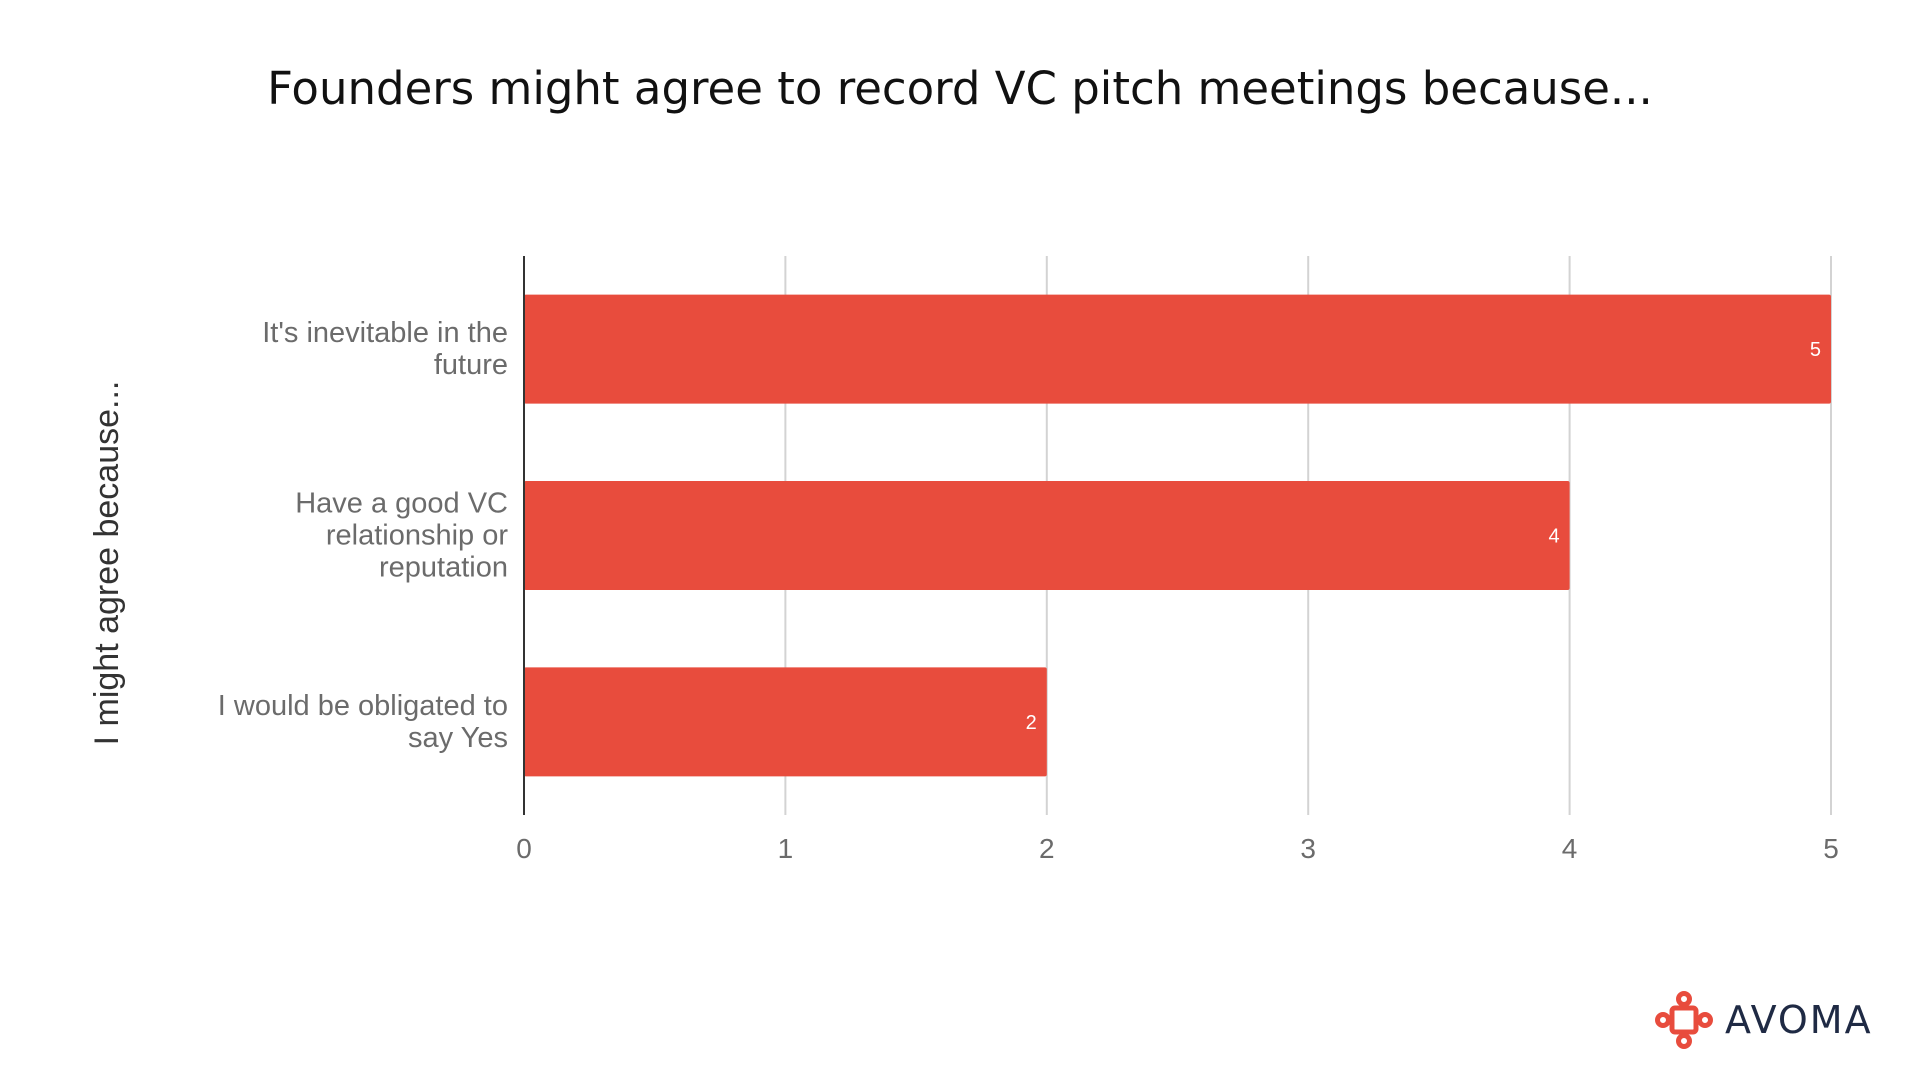 This screenshot has width=1920, height=1080. Describe the element at coordinates (1831, 848) in the screenshot. I see `x-tick-label: 5` at that location.